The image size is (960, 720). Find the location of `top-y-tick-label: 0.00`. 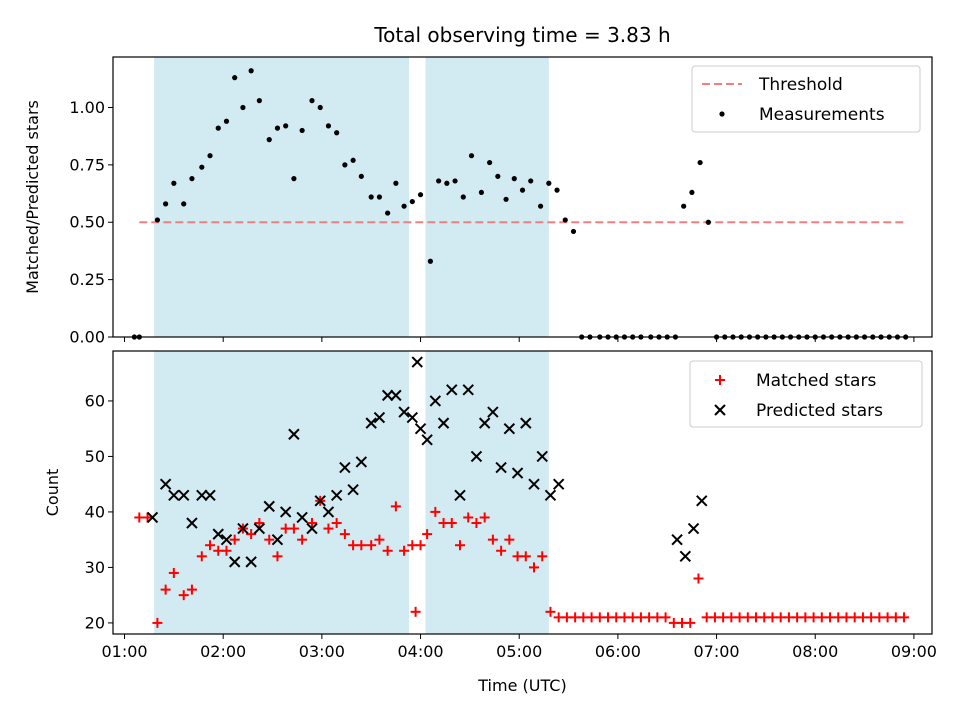

top-y-tick-label: 0.00 is located at coordinates (87, 337).